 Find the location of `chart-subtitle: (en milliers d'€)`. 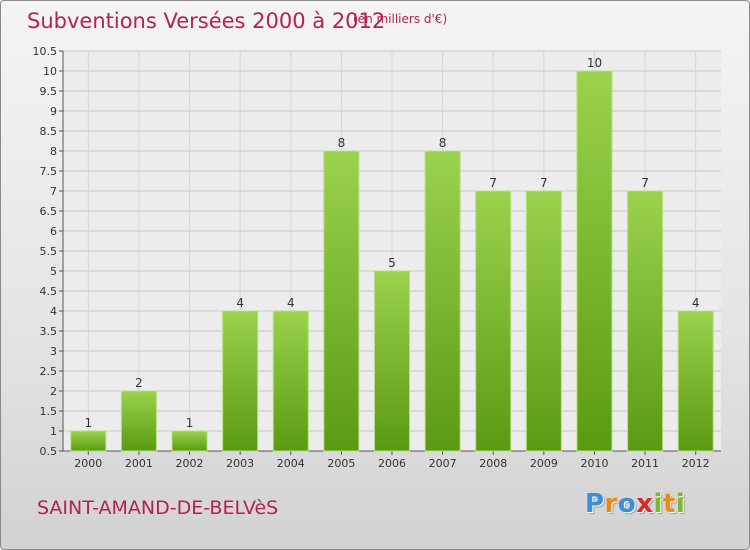

chart-subtitle: (en milliers d'€) is located at coordinates (400, 19).